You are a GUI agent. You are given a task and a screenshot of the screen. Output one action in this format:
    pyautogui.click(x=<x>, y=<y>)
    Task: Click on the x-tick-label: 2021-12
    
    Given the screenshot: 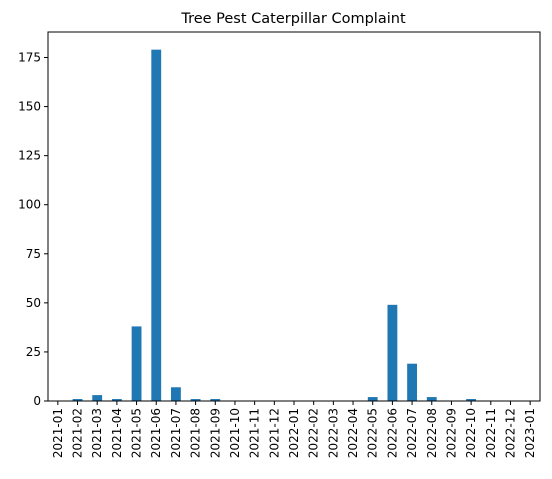 What is the action you would take?
    pyautogui.click(x=274, y=433)
    